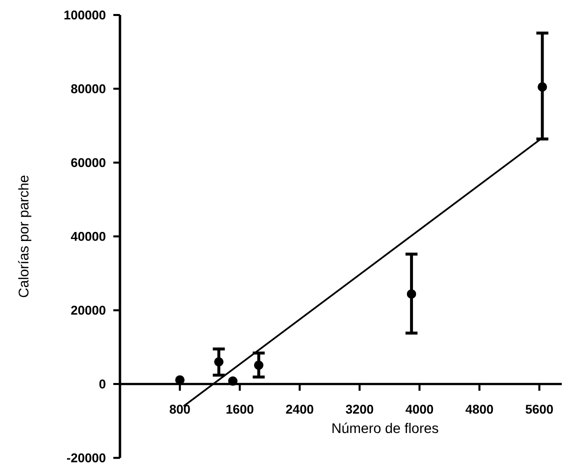 This screenshot has height=470, width=563. What do you see at coordinates (102, 384) in the screenshot?
I see `y-tick-label: 0` at bounding box center [102, 384].